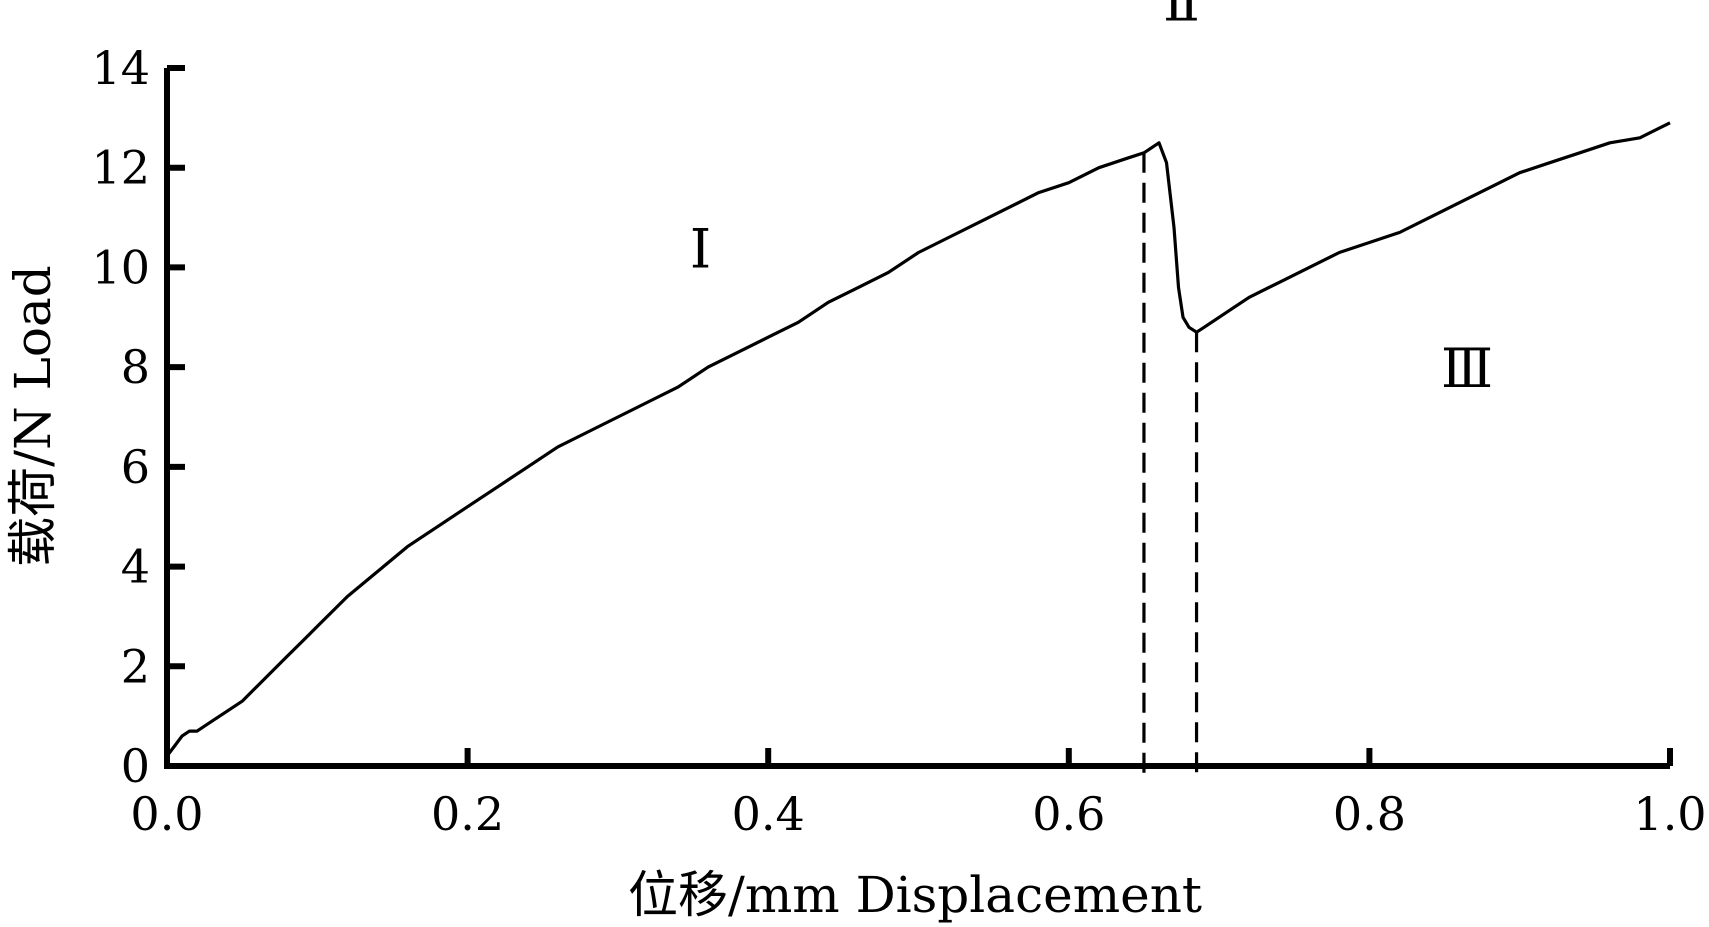 The image size is (1709, 927). Describe the element at coordinates (120, 168) in the screenshot. I see `y-tick-label: 12` at that location.